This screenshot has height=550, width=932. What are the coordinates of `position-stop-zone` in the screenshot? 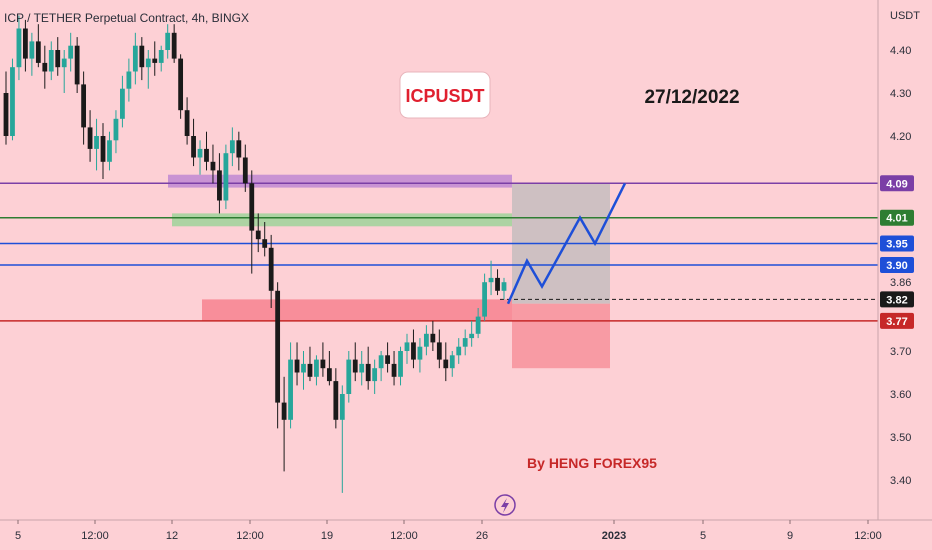 It's located at (561, 336).